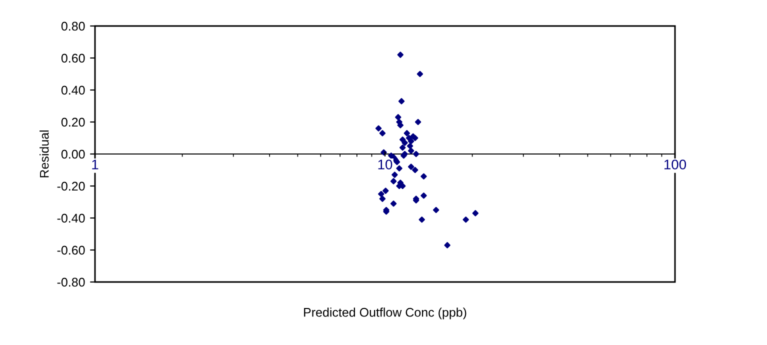 The image size is (767, 345). What do you see at coordinates (95, 165) in the screenshot?
I see `x-tick-label: 1` at bounding box center [95, 165].